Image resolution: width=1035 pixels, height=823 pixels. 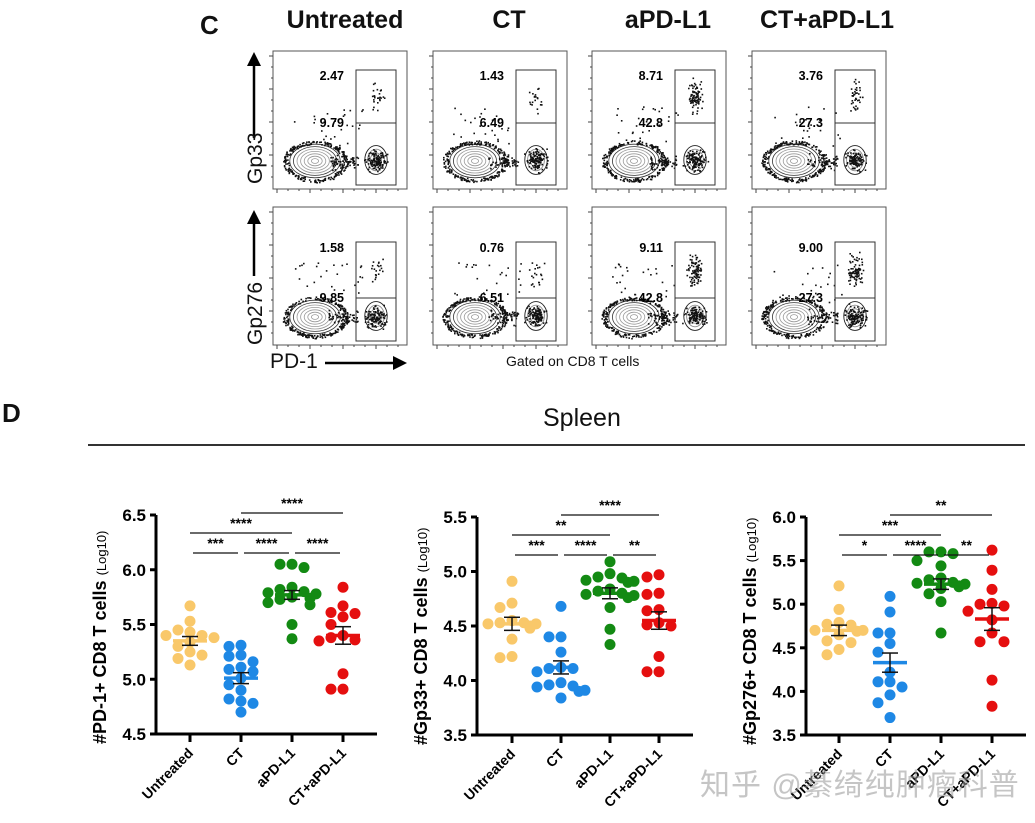 I want to click on gate-lower, so click(x=695, y=319).